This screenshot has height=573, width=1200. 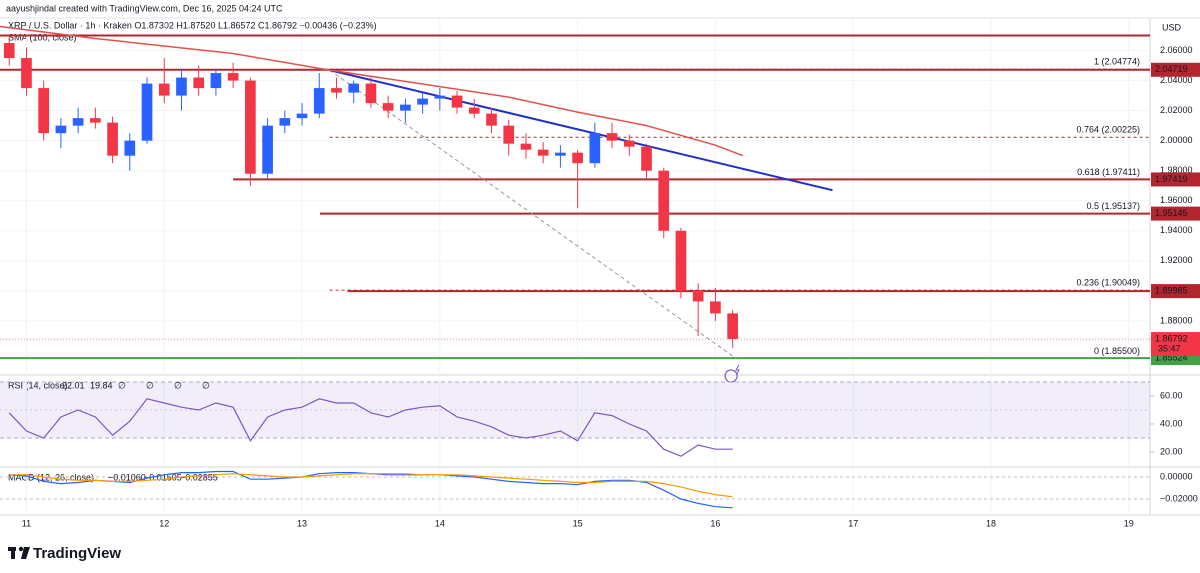 I want to click on countdown: 35:47, so click(x=1169, y=348).